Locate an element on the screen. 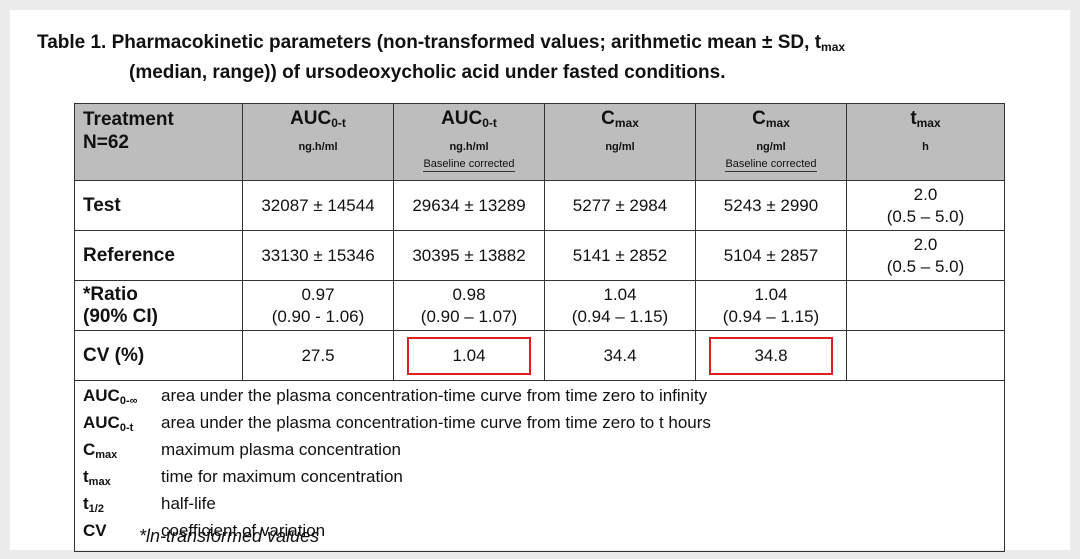 The height and width of the screenshot is (559, 1080). header-auc-0t: AUC0-t ng.h/ml is located at coordinates (318, 142).